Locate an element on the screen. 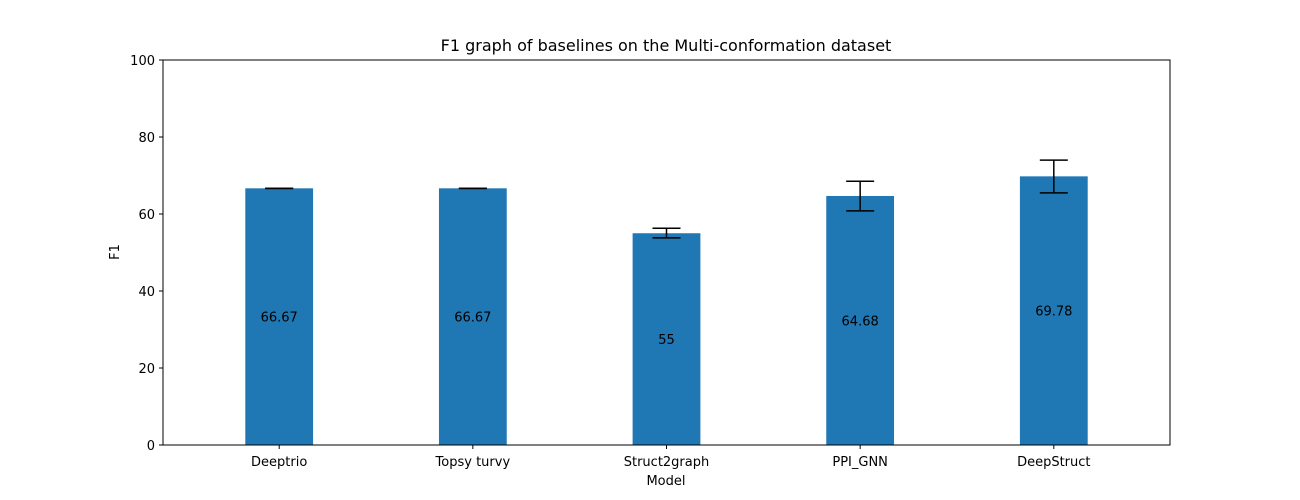 This screenshot has width=1300, height=500. y-axis-label: F1 is located at coordinates (115, 252).